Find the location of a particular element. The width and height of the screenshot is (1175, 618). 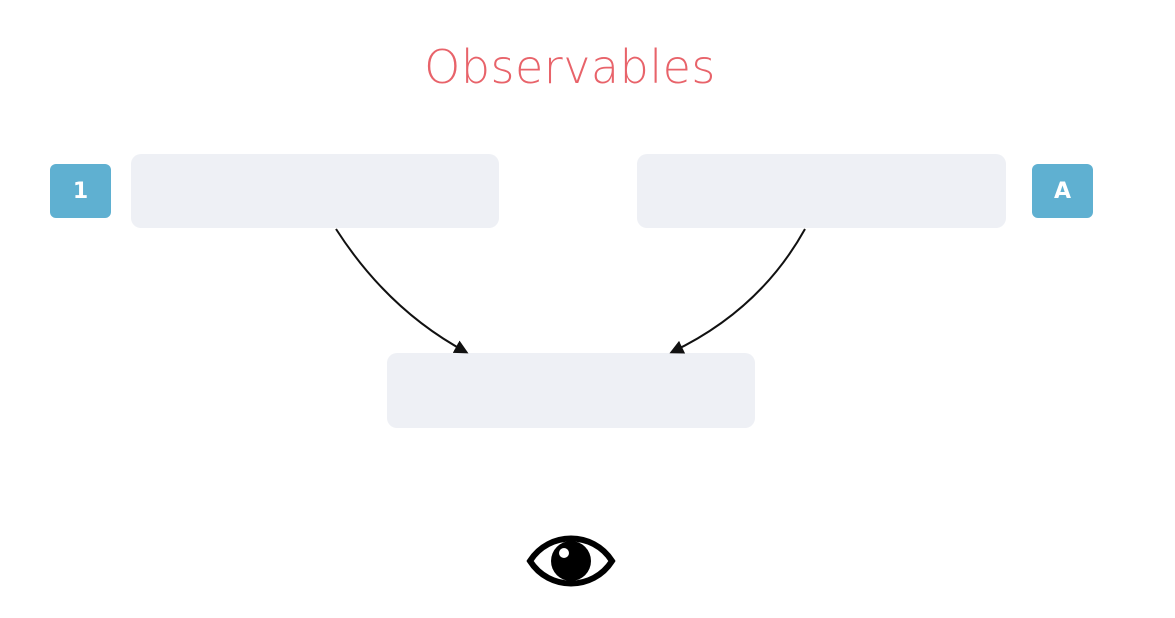

merged-observable-box is located at coordinates (571, 390).